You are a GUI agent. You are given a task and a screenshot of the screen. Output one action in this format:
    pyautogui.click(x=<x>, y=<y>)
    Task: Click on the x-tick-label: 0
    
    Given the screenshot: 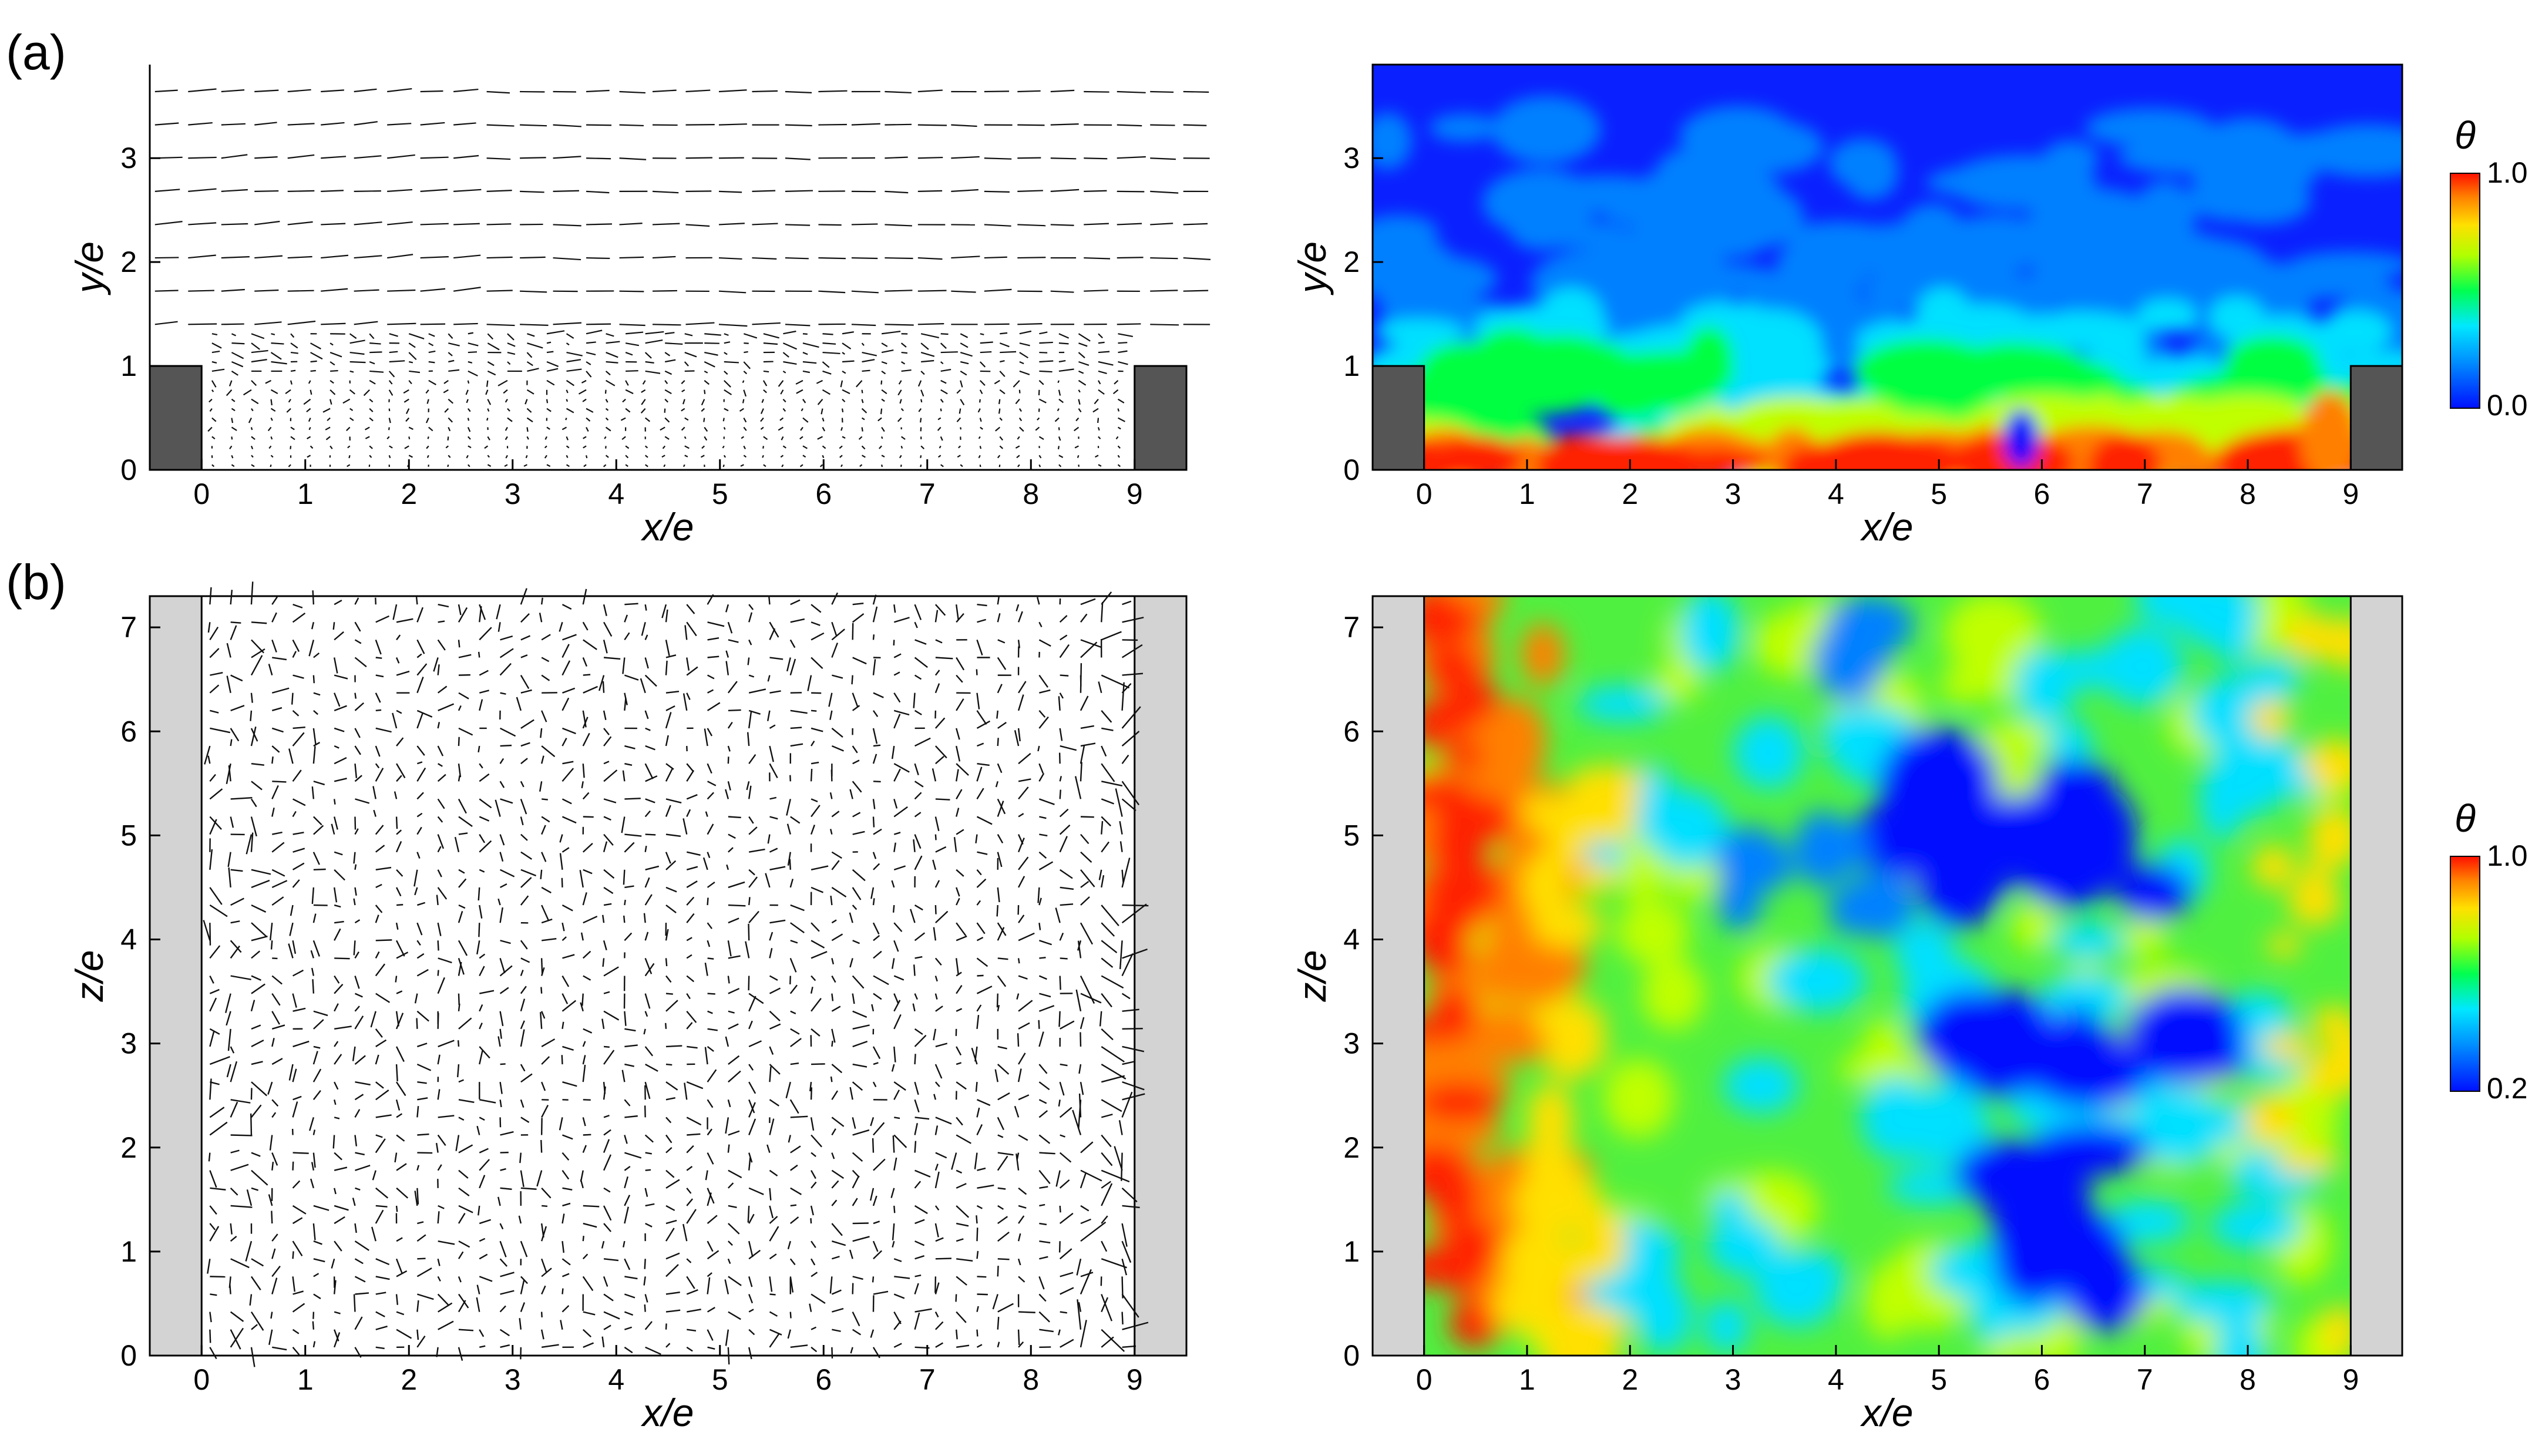 What is the action you would take?
    pyautogui.click(x=1425, y=1379)
    